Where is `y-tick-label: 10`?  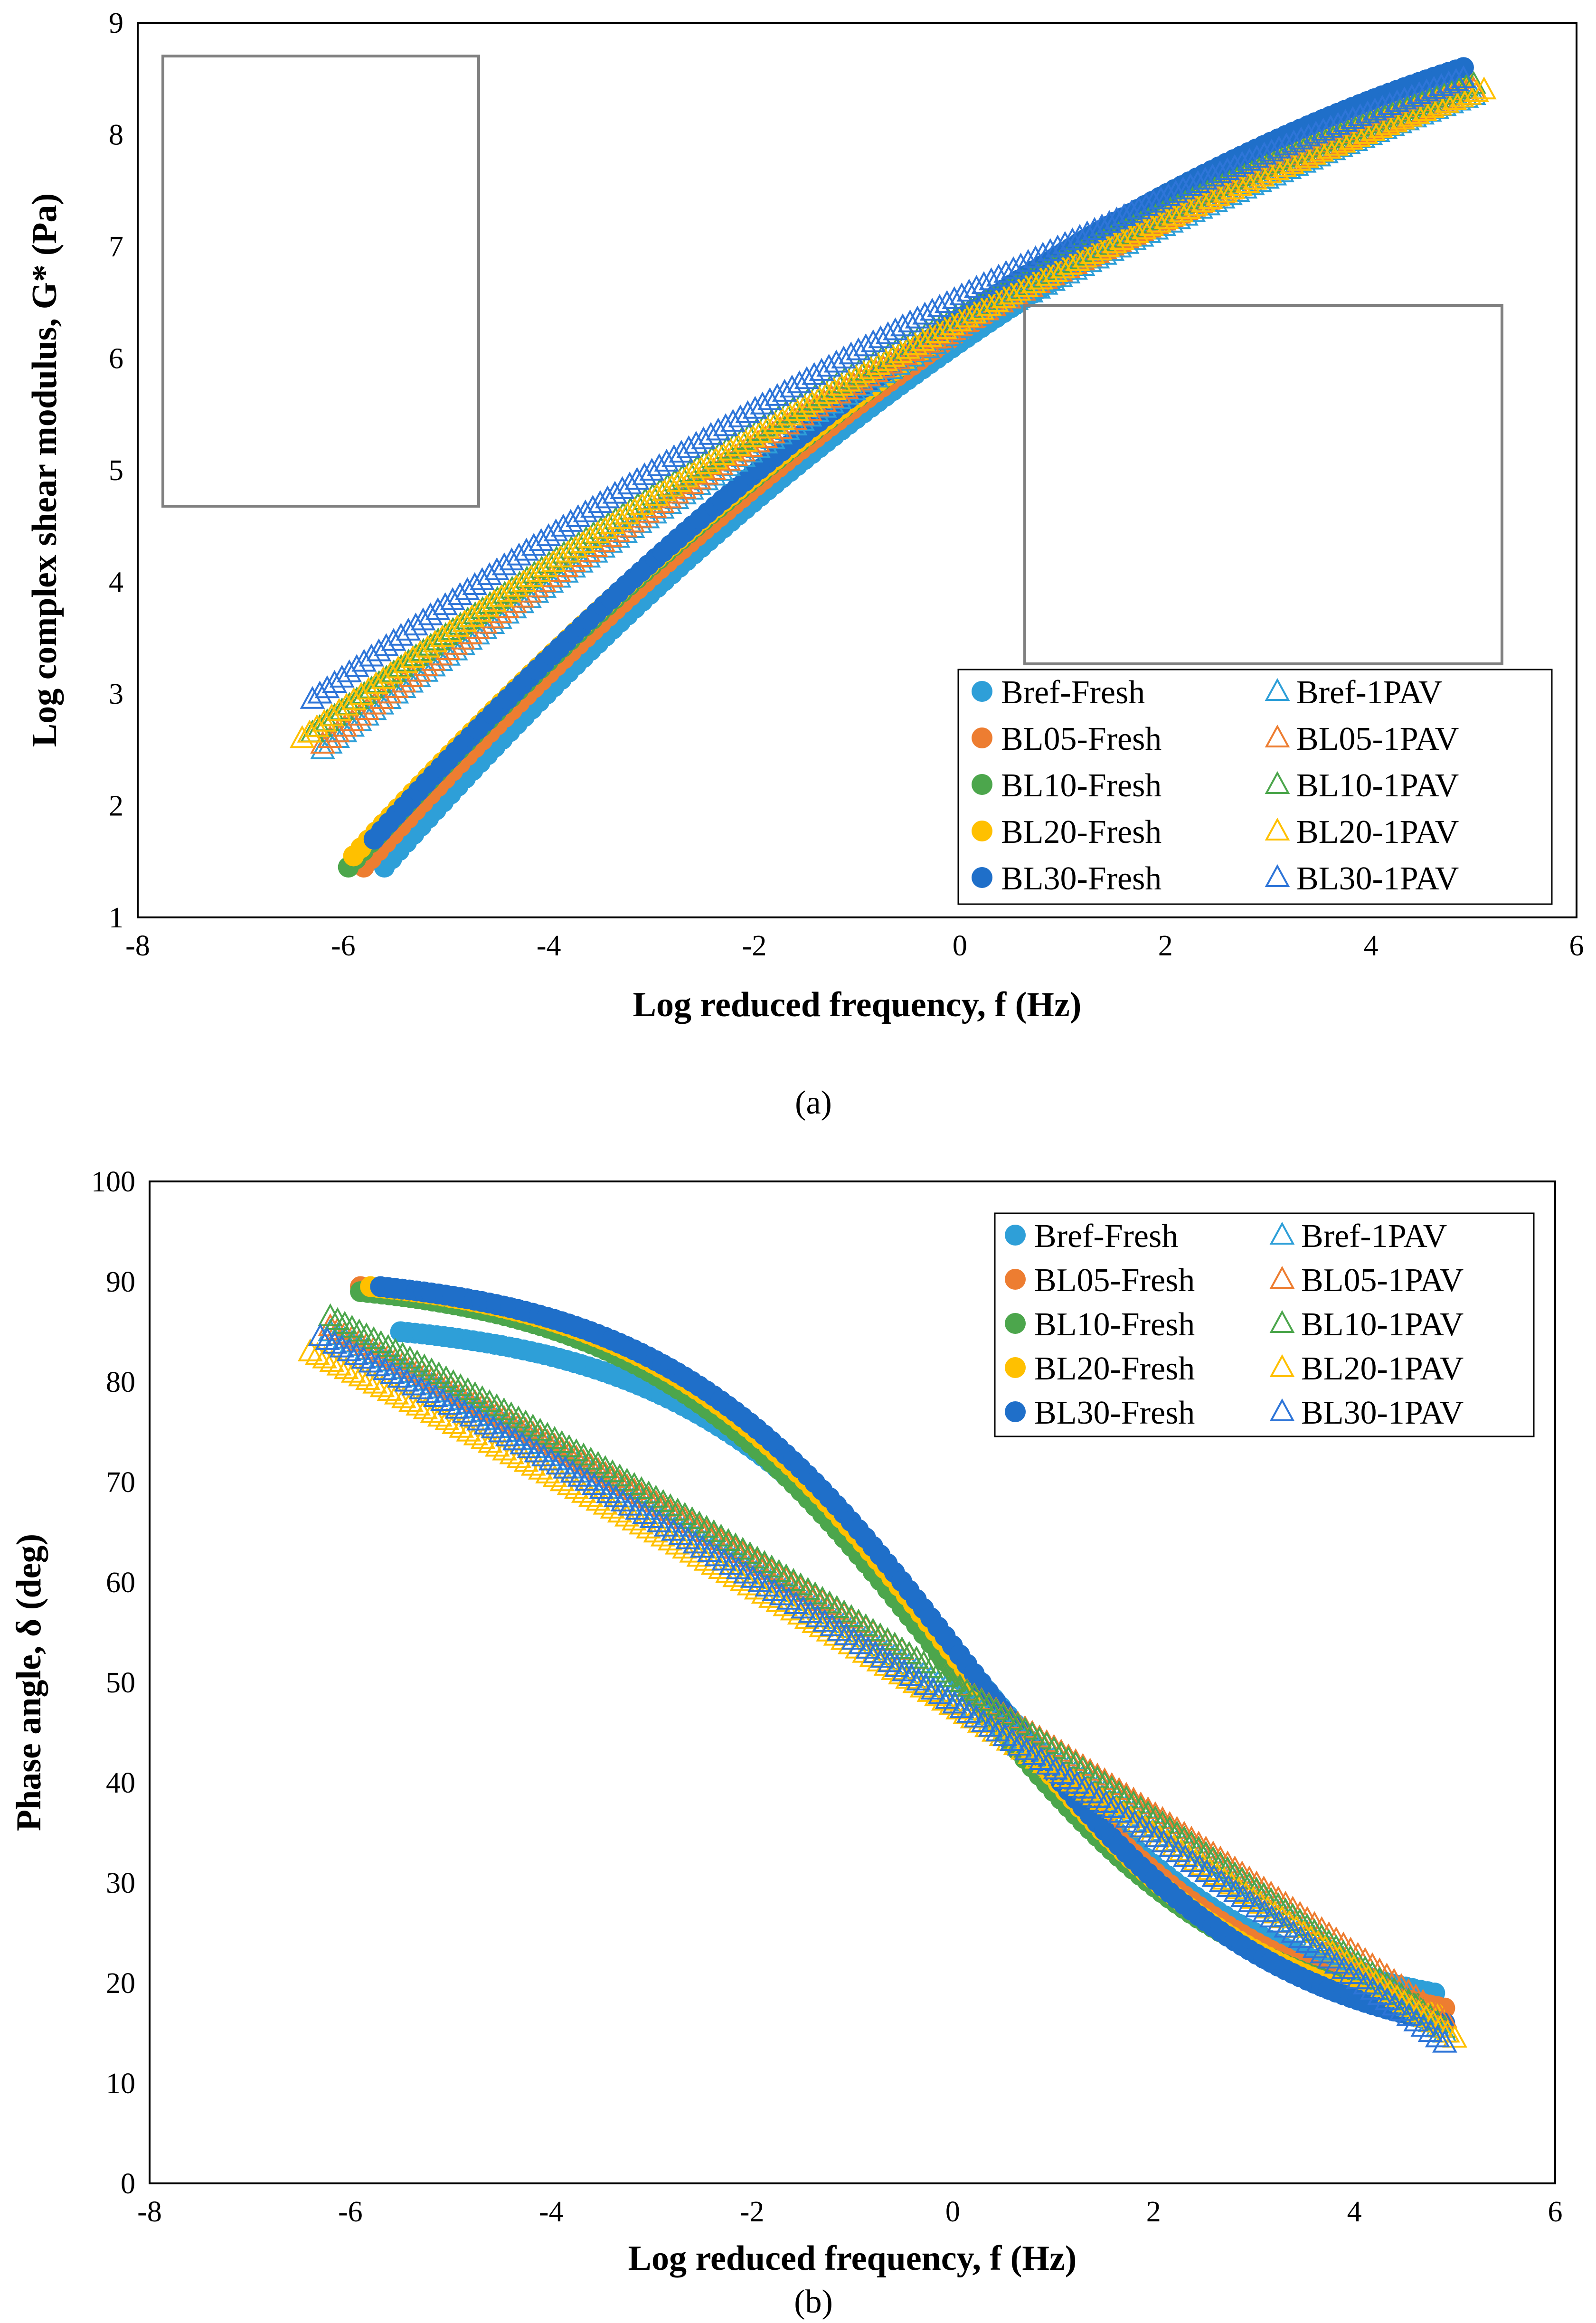 y-tick-label: 10 is located at coordinates (120, 2084).